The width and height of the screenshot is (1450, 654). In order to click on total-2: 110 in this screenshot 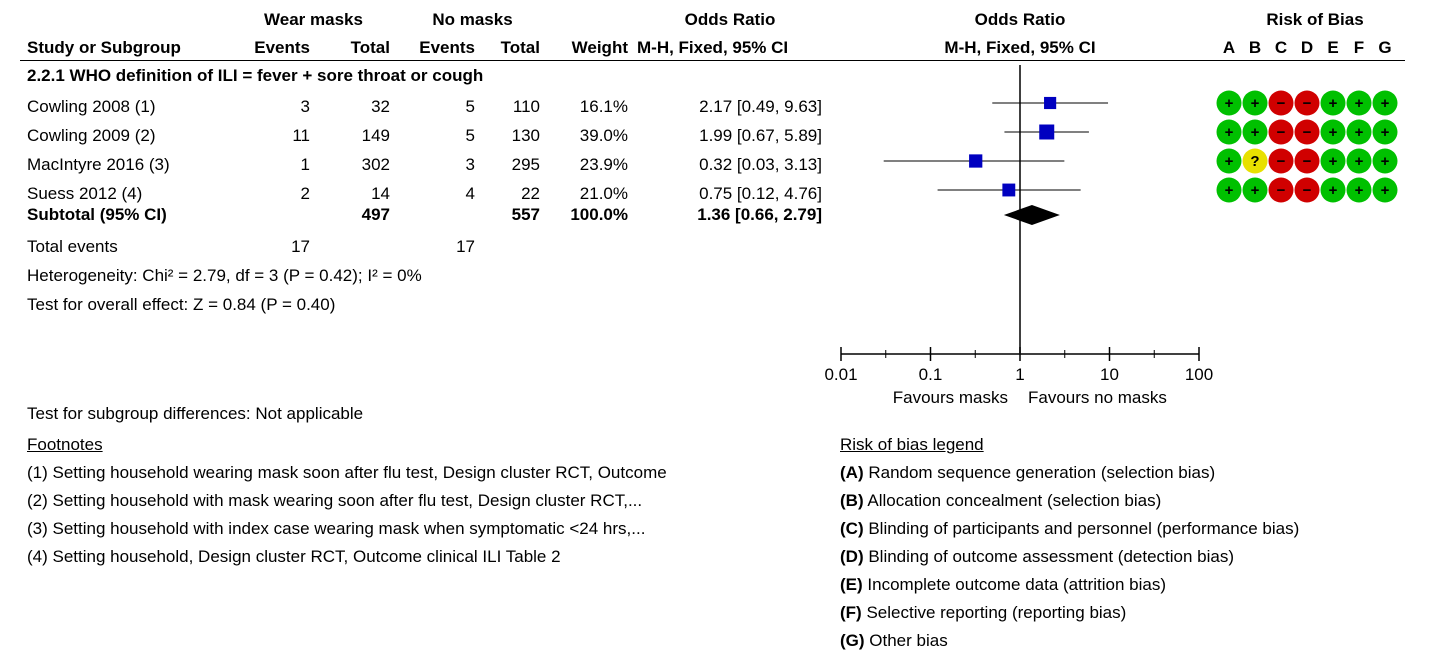, I will do `click(526, 106)`.